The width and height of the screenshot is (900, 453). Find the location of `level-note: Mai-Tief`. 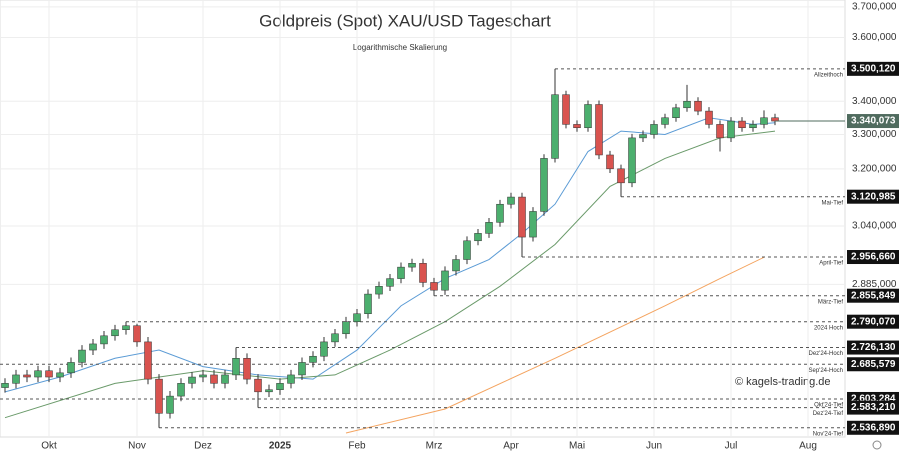

level-note: Mai-Tief is located at coordinates (833, 203).